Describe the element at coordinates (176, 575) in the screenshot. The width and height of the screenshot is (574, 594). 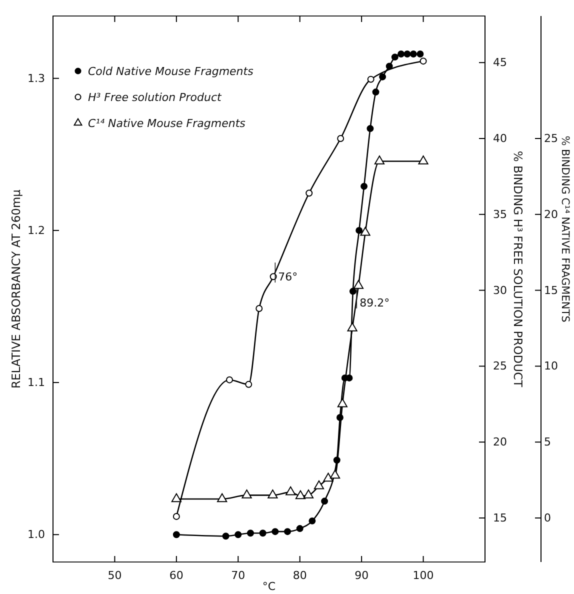
I see `x-tick-label: 60` at that location.